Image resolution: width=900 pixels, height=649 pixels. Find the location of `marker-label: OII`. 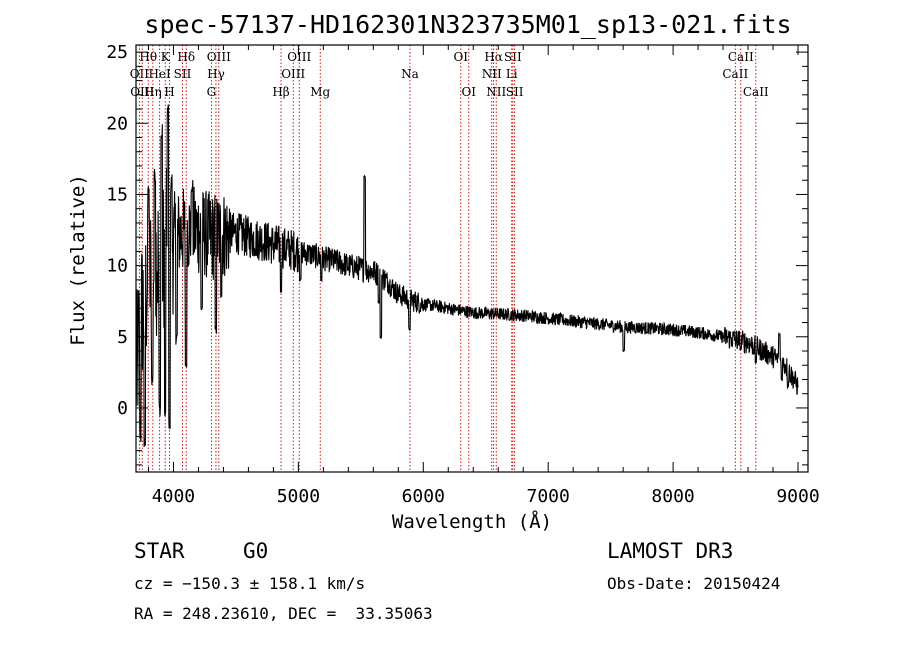

marker-label: OII is located at coordinates (140, 74).